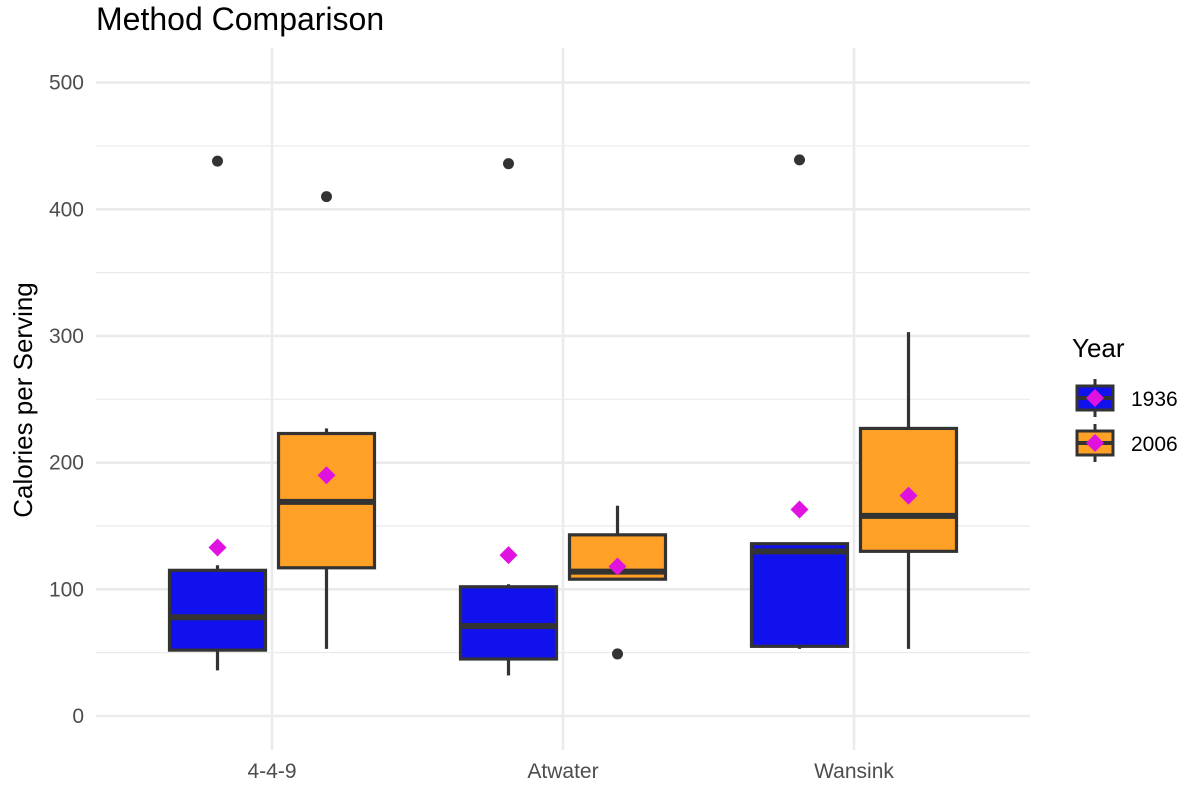 Image resolution: width=1192 pixels, height=796 pixels. I want to click on x-tick-label: Wansink, so click(854, 771).